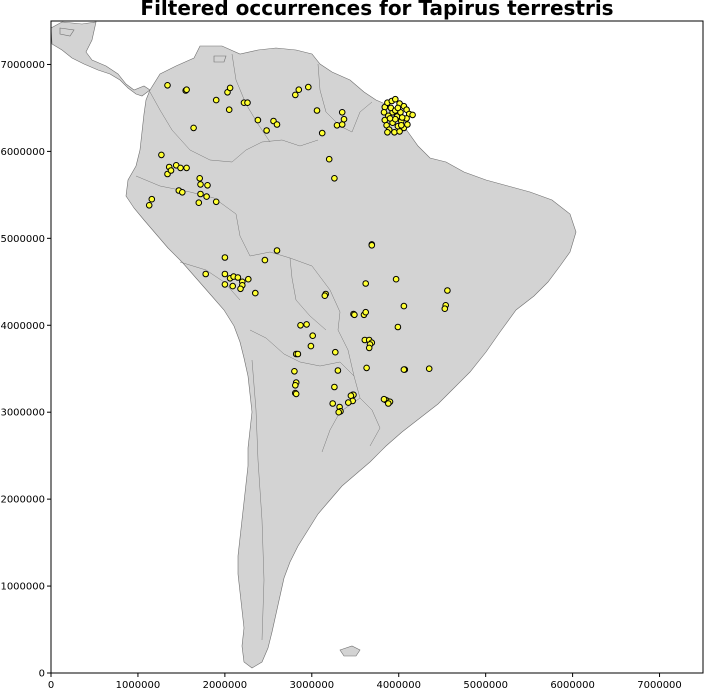 The width and height of the screenshot is (706, 690). I want to click on y-tick-label: 2000000, so click(22, 500).